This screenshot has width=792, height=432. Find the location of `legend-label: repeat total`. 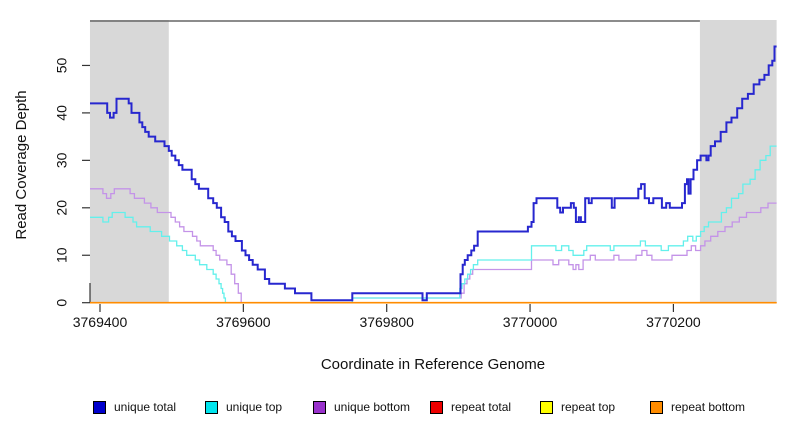

legend-label: repeat total is located at coordinates (481, 407).